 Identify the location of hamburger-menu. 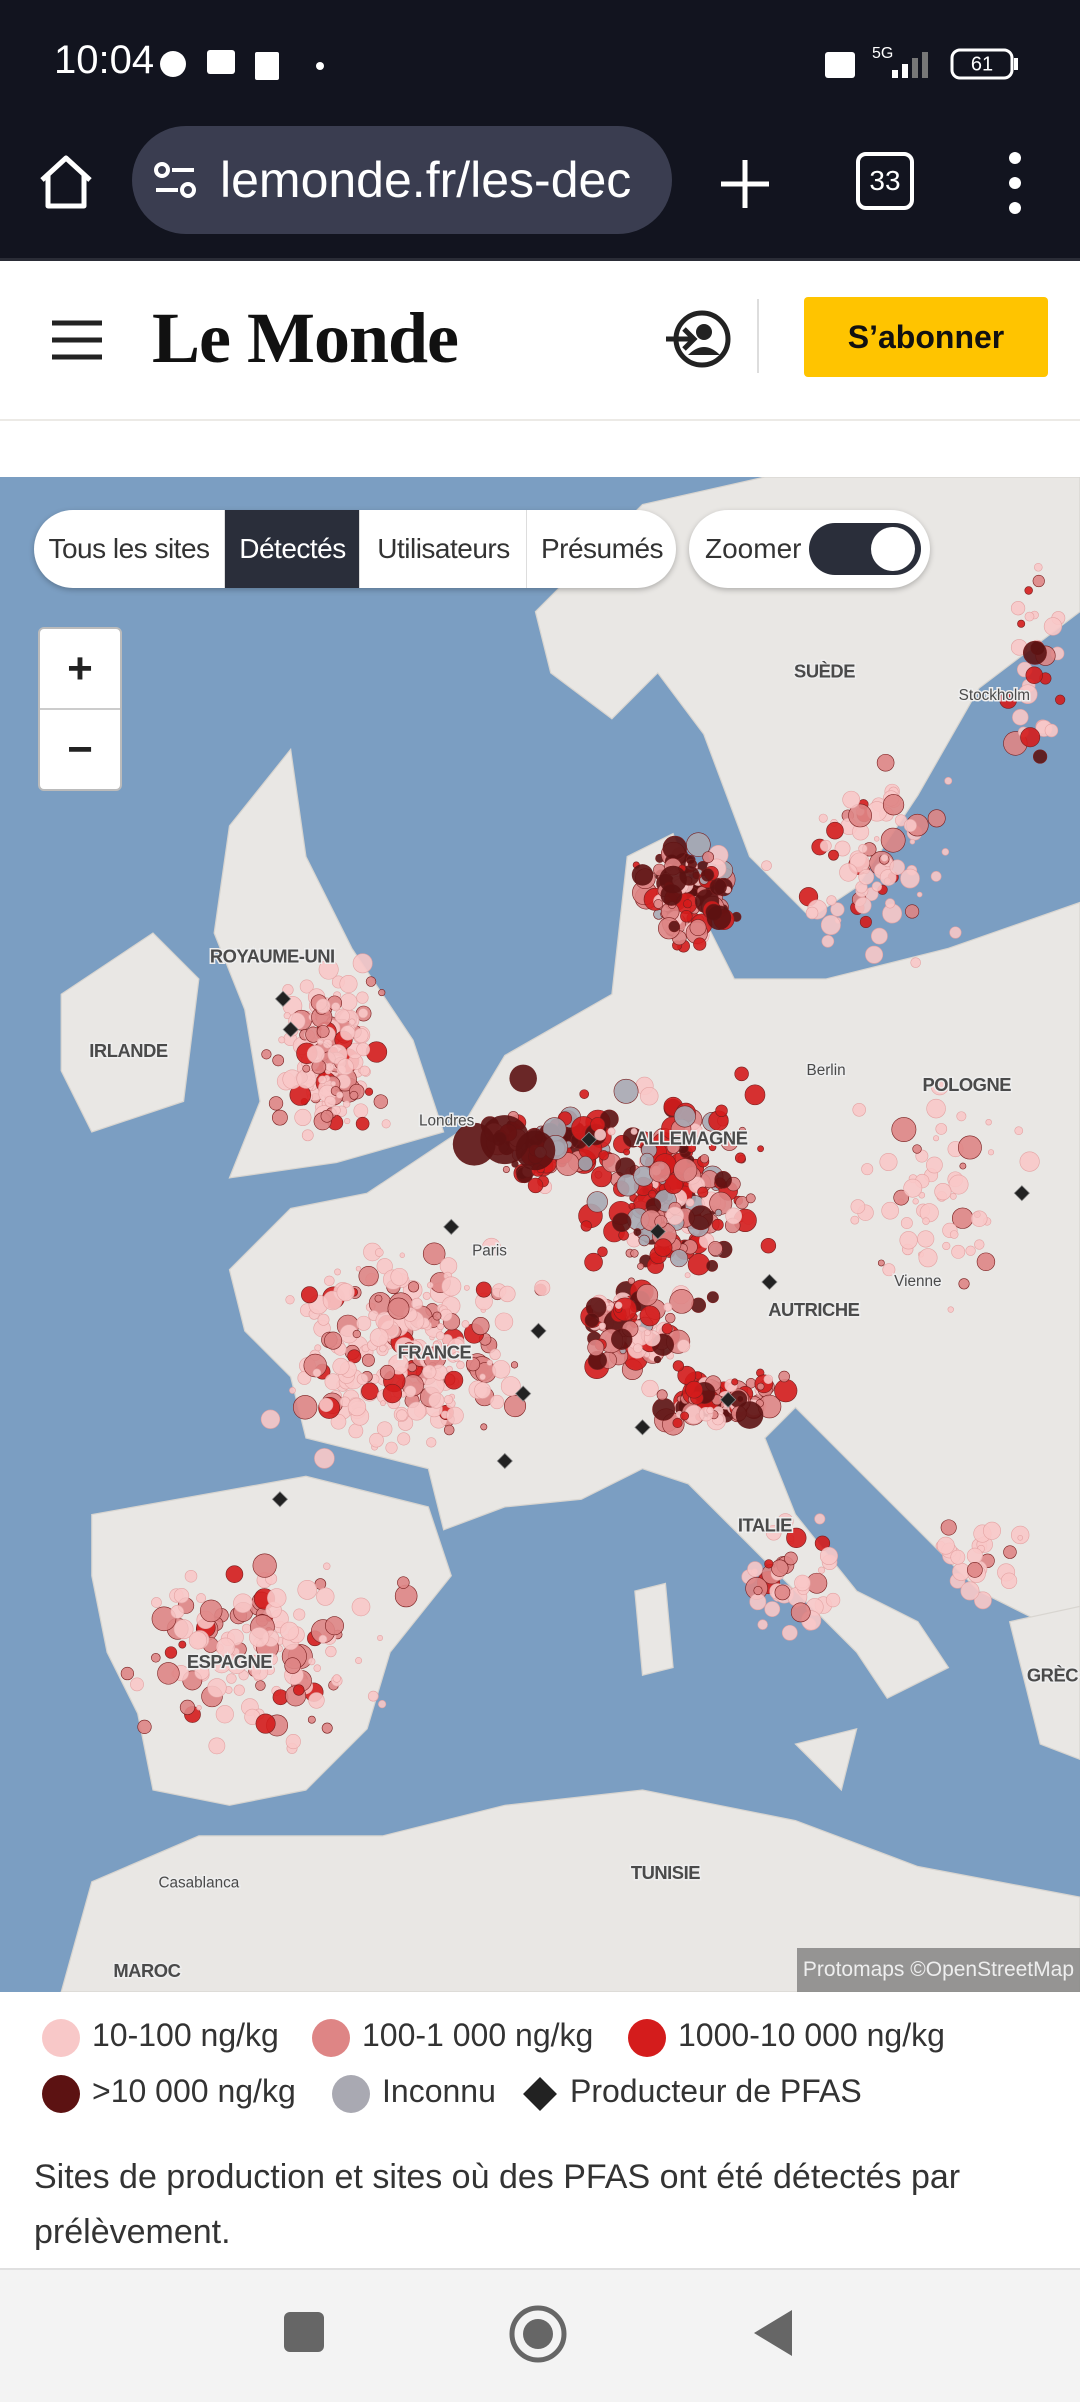
(77, 340).